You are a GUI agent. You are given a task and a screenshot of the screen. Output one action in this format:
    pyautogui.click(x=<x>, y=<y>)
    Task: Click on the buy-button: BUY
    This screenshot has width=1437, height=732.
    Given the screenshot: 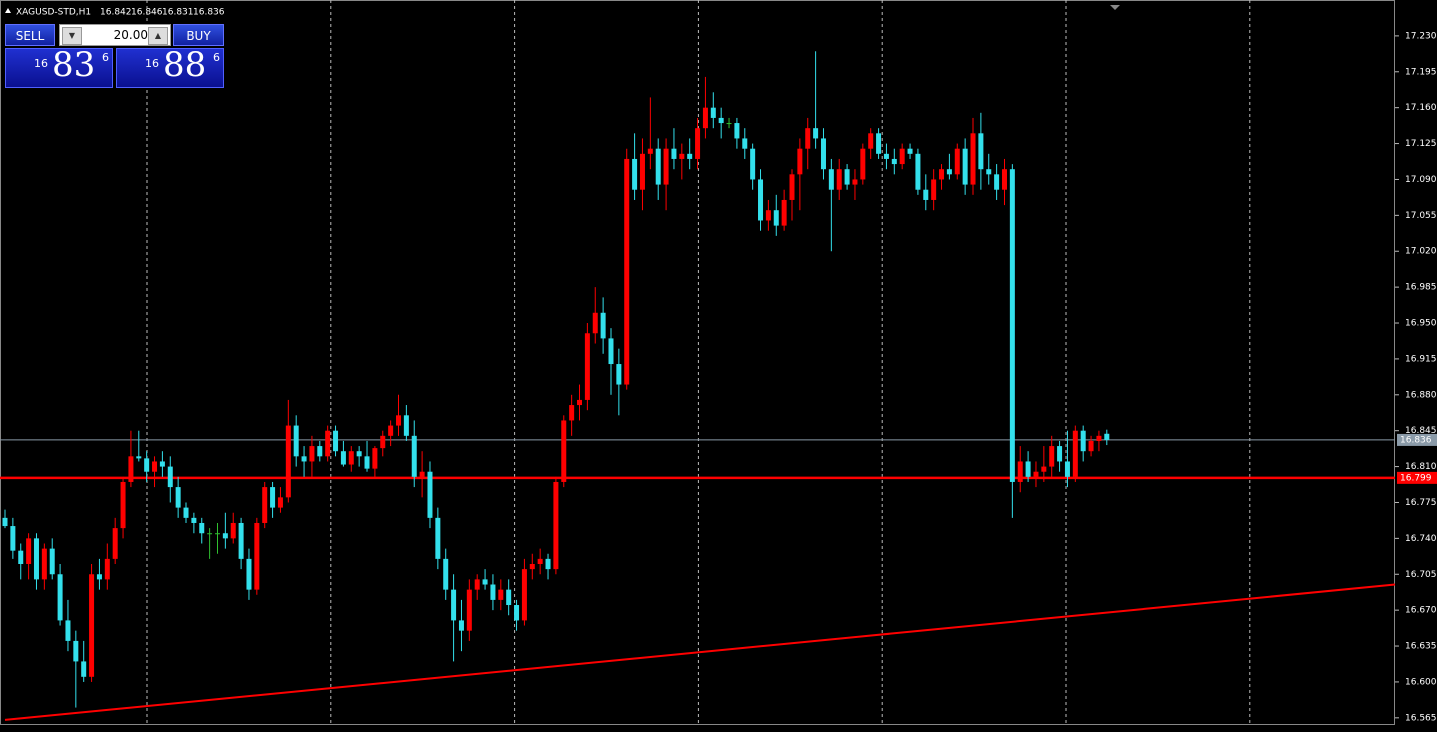 What is the action you would take?
    pyautogui.click(x=198, y=35)
    